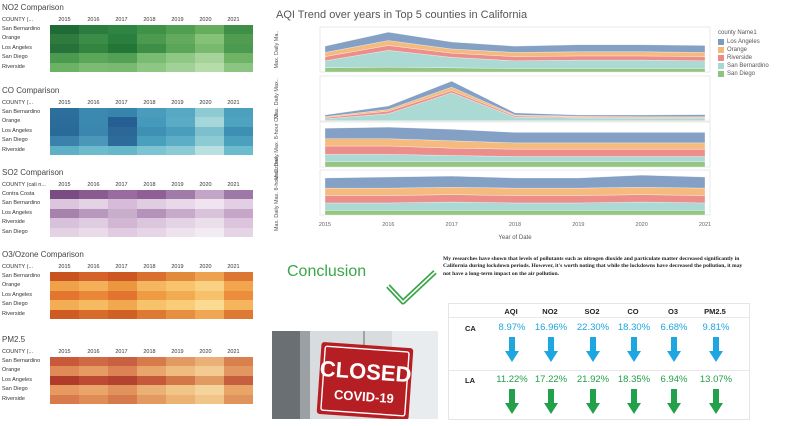 This screenshot has height=426, width=800. What do you see at coordinates (743, 58) in the screenshot?
I see `legend-item: Riverside` at bounding box center [743, 58].